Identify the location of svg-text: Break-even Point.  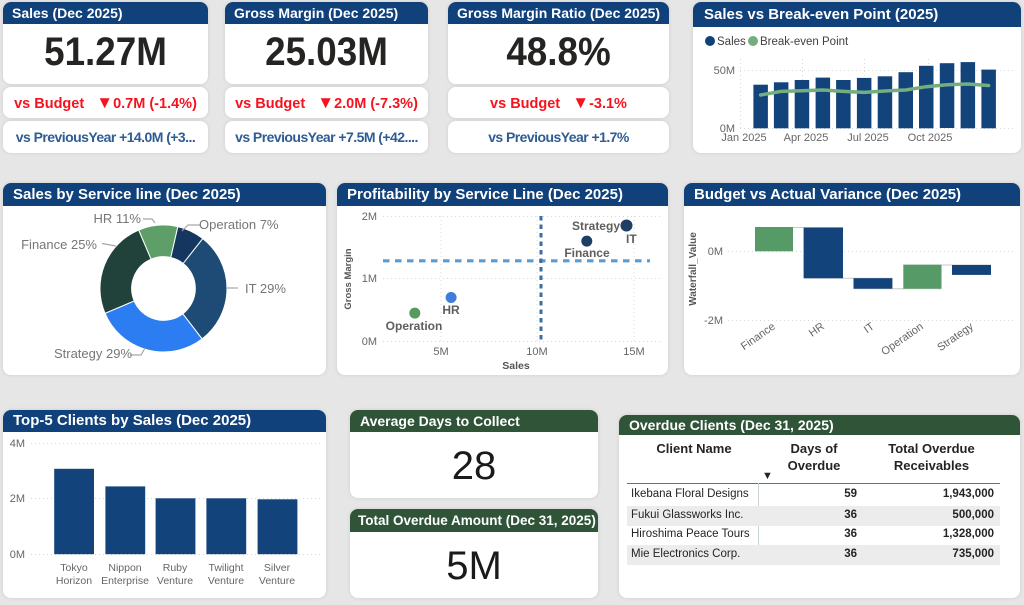
(804, 42).